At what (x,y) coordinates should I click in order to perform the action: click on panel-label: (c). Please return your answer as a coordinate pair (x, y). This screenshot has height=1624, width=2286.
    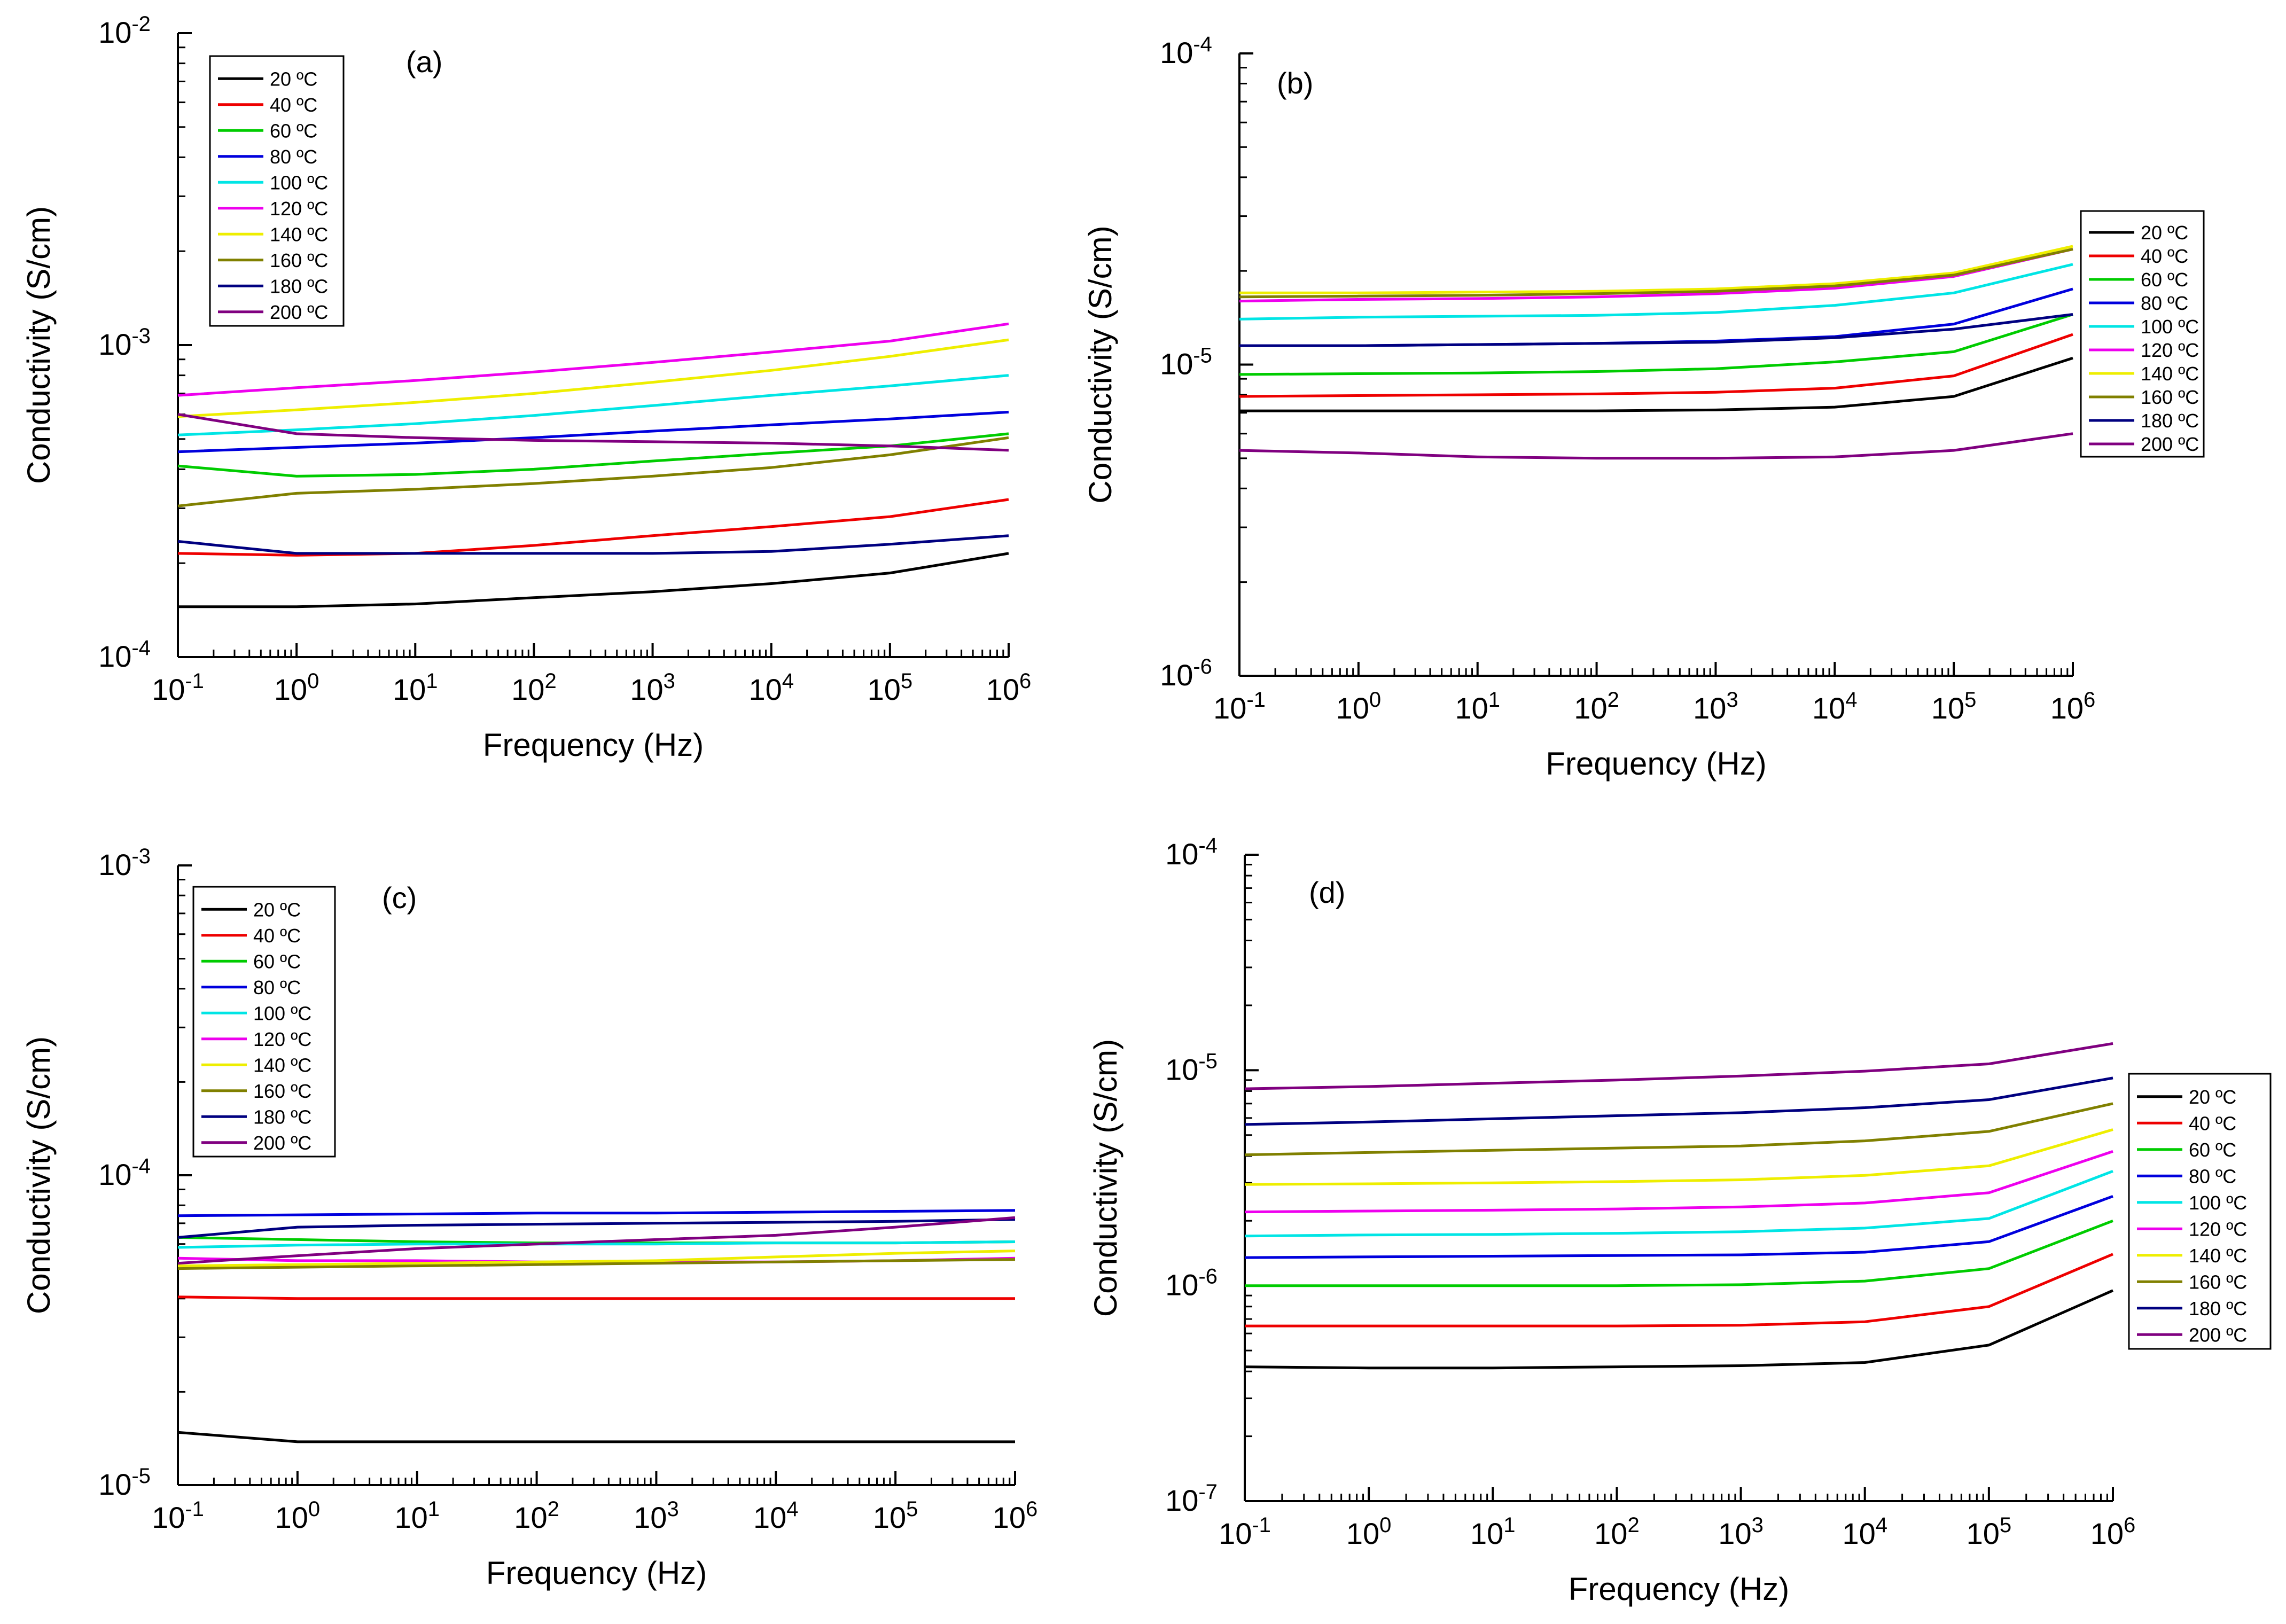
    Looking at the image, I should click on (400, 898).